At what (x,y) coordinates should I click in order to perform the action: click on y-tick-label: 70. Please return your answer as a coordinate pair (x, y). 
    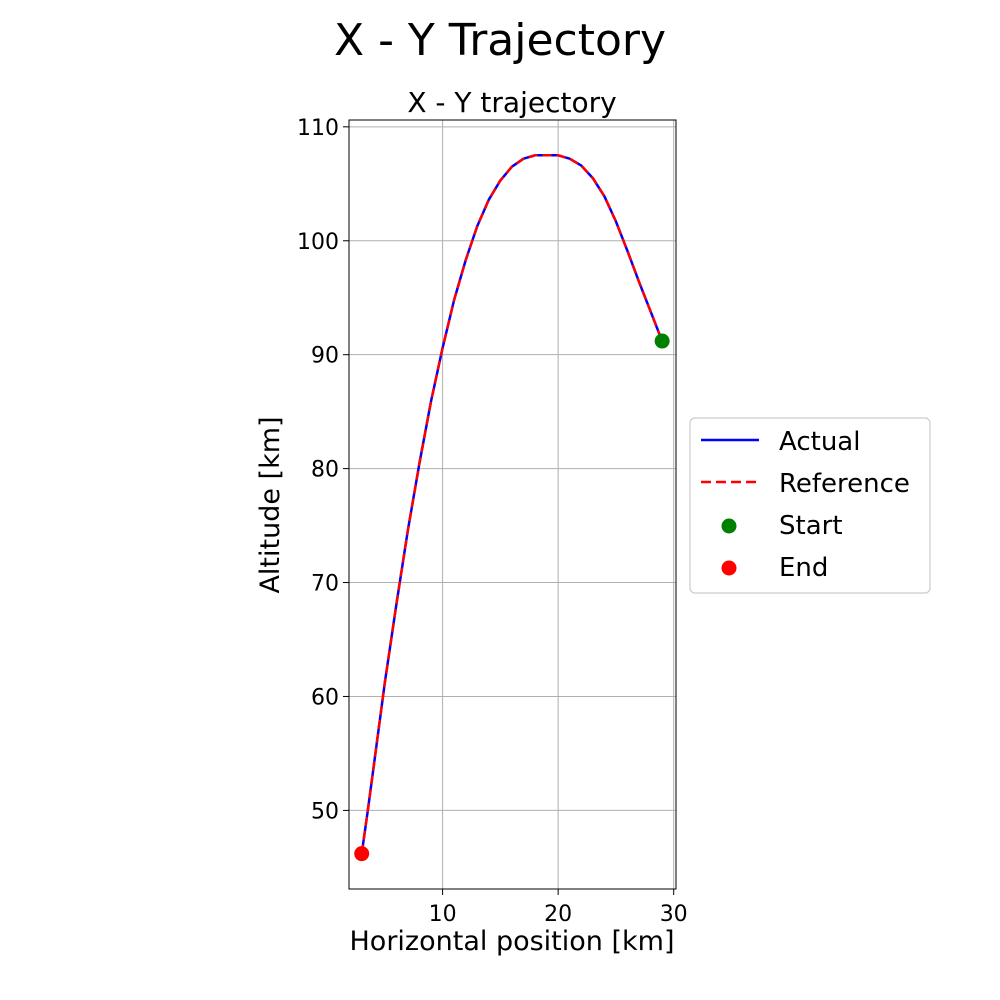
    Looking at the image, I should click on (325, 584).